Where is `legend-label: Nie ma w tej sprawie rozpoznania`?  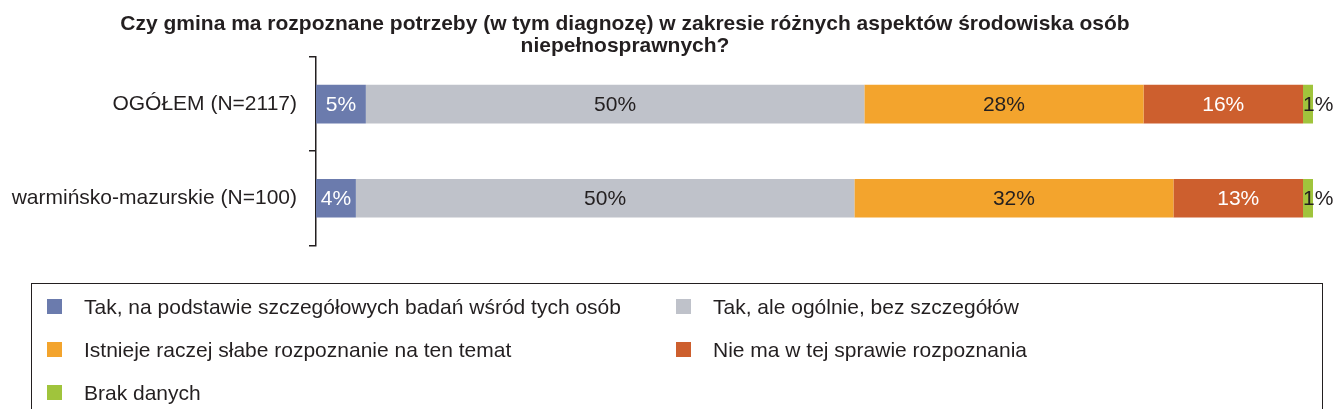
legend-label: Nie ma w tej sprawie rozpoznania is located at coordinates (870, 349).